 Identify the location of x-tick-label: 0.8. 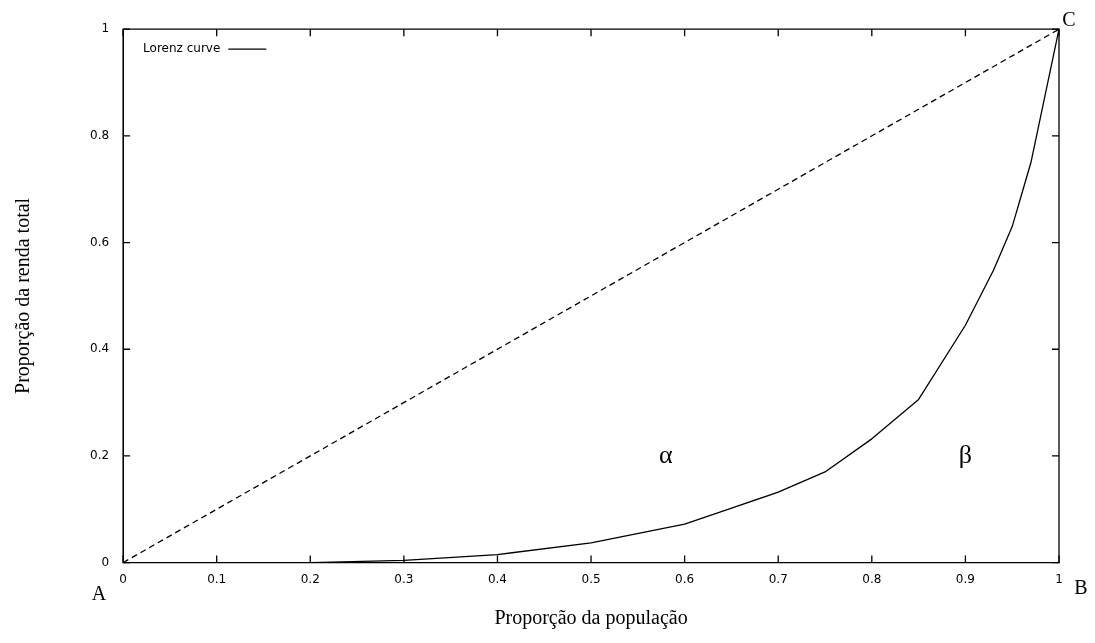
(872, 578).